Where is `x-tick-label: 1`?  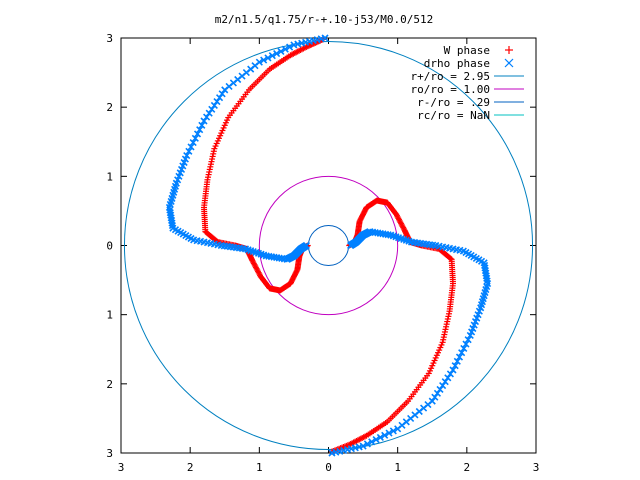 x-tick-label: 1 is located at coordinates (259, 467).